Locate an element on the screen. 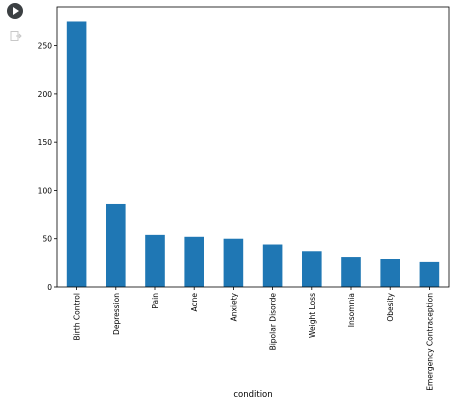 This screenshot has height=411, width=469. y-axis: 0 50 100 150 200 250 is located at coordinates (47, 167).